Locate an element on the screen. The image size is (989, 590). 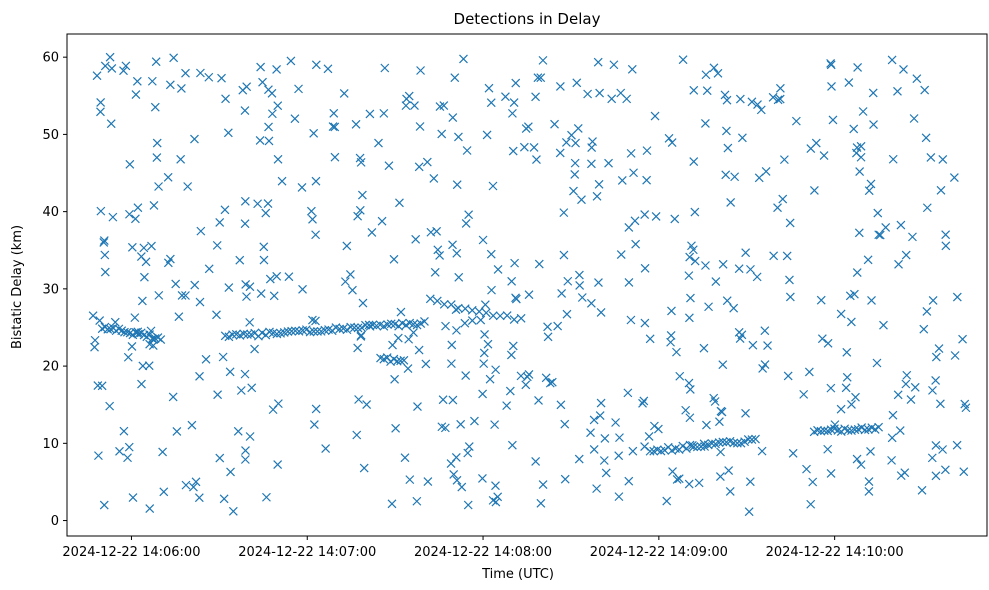
chart-title: Detections in Delay is located at coordinates (527, 19).